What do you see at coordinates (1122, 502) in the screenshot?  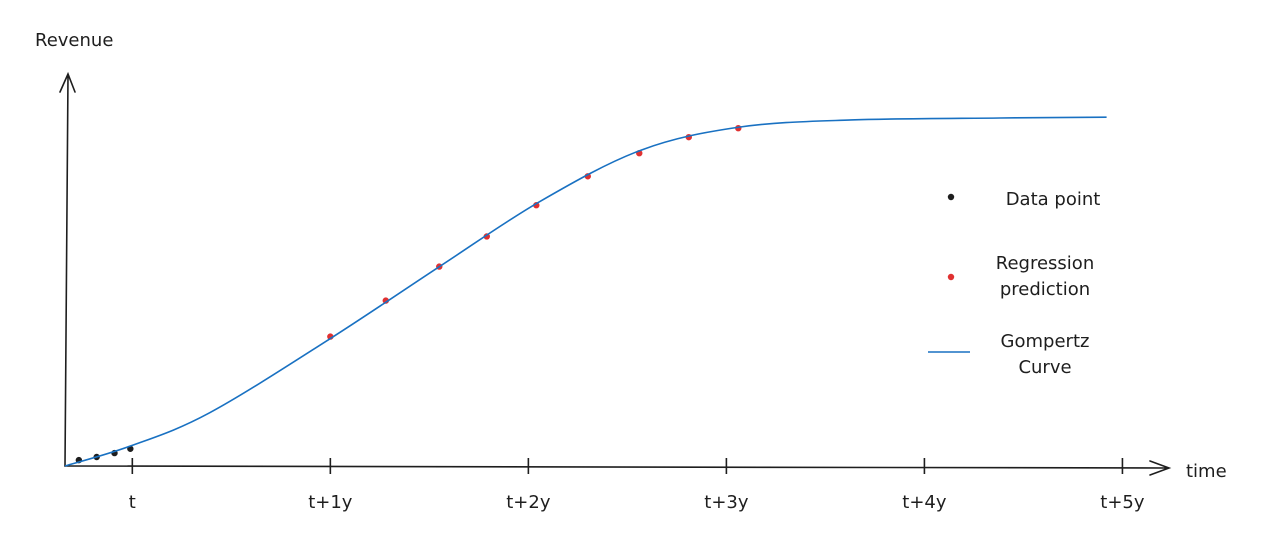 I see `x-tick-label: t+5y` at bounding box center [1122, 502].